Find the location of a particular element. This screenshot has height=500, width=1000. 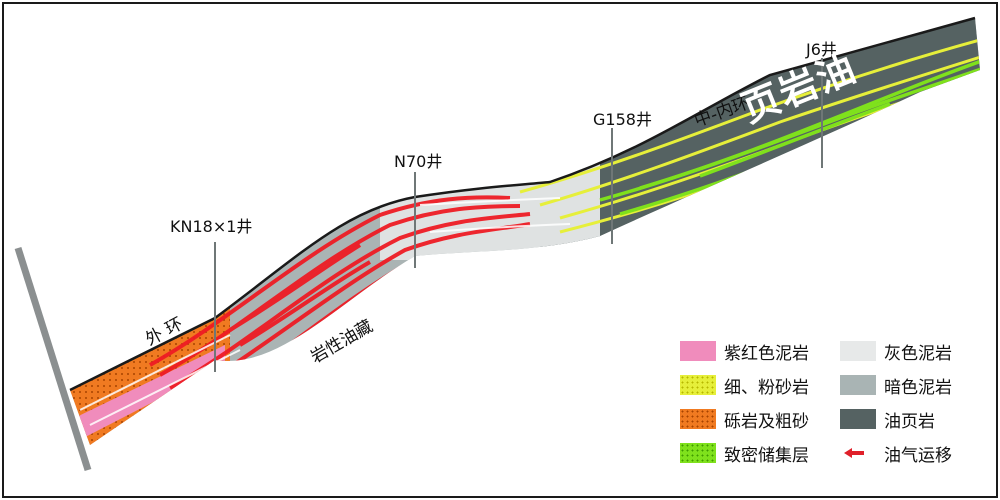

legend-item: 暗色泥岩 is located at coordinates (896, 385).